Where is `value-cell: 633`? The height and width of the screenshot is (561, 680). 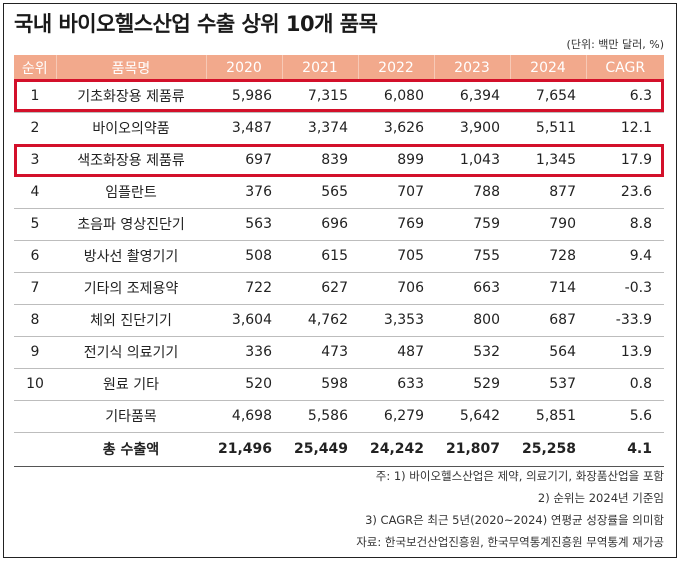 value-cell: 633 is located at coordinates (396, 384).